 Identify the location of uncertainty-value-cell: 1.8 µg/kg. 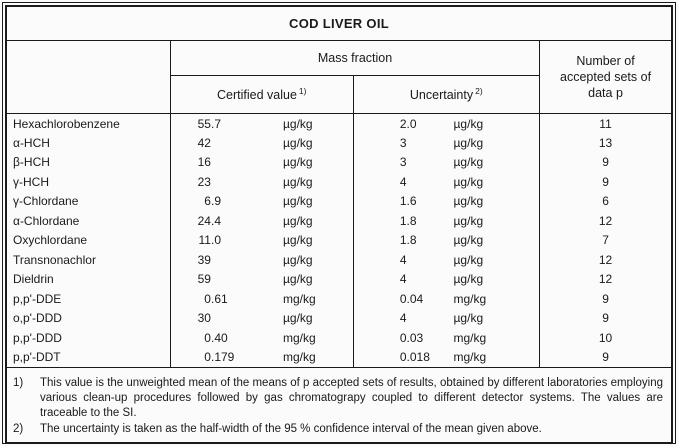
(447, 240).